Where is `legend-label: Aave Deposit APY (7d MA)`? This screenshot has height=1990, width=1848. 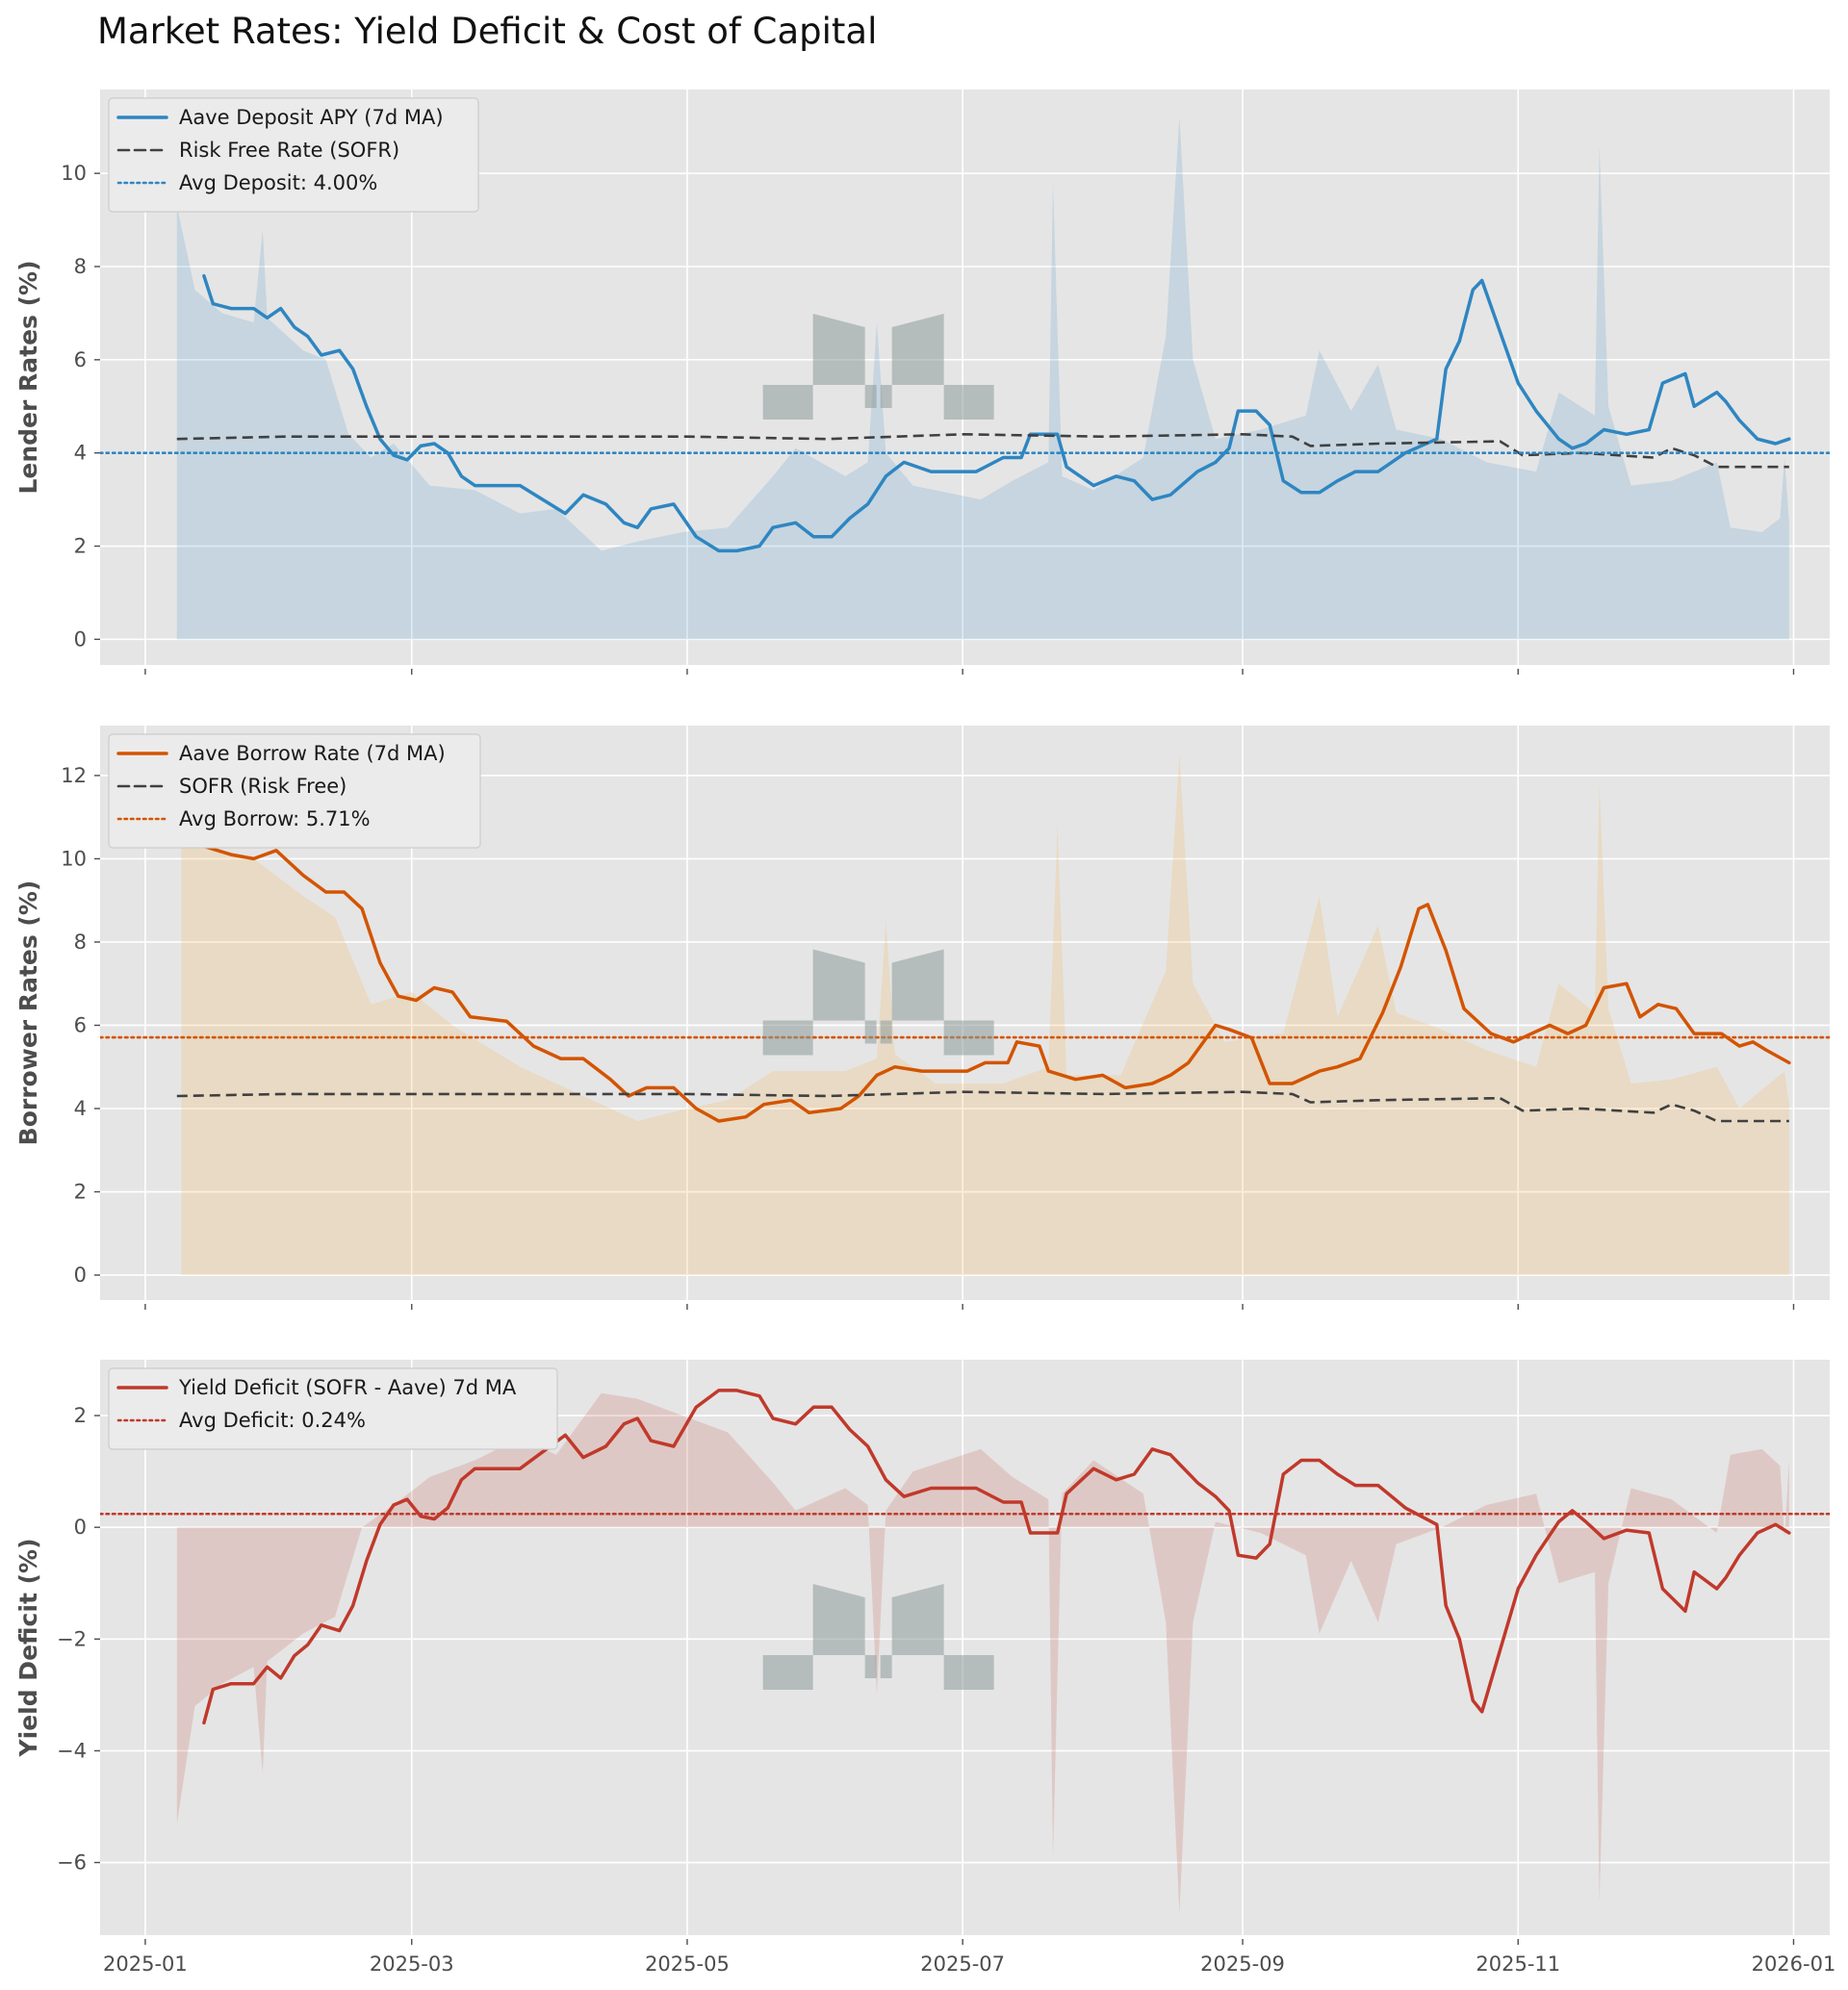
legend-label: Aave Deposit APY (7d MA) is located at coordinates (311, 117).